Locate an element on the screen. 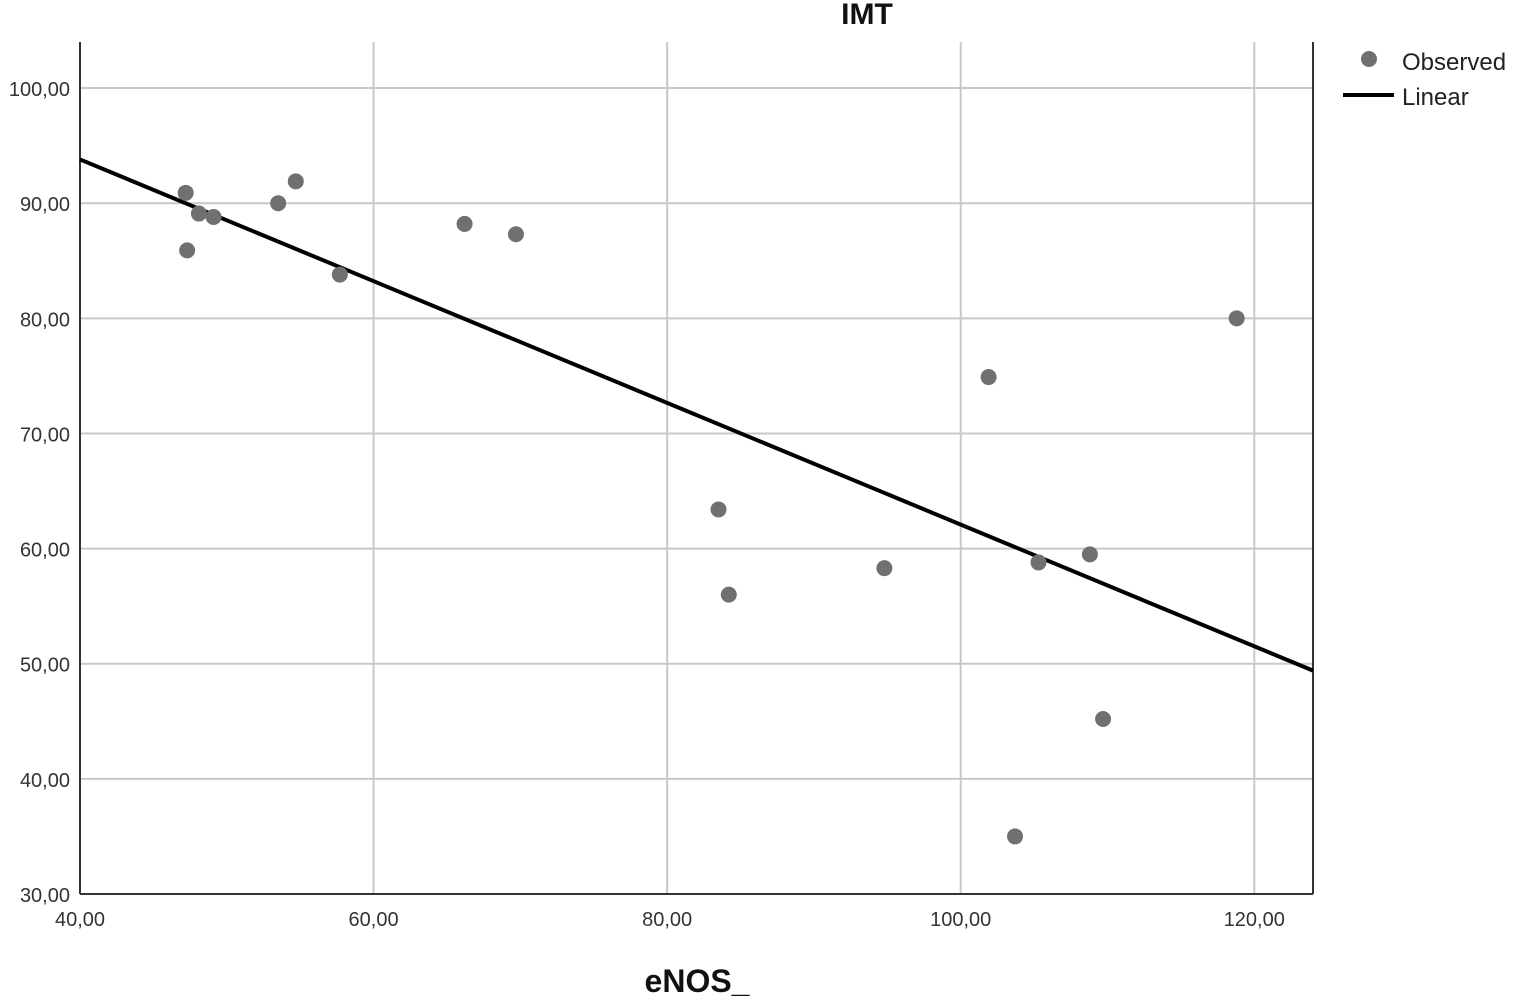 Image resolution: width=1514 pixels, height=1000 pixels. x-tick-labels: 40,00 60,00 80,00 100,00 120,00 is located at coordinates (670, 920).